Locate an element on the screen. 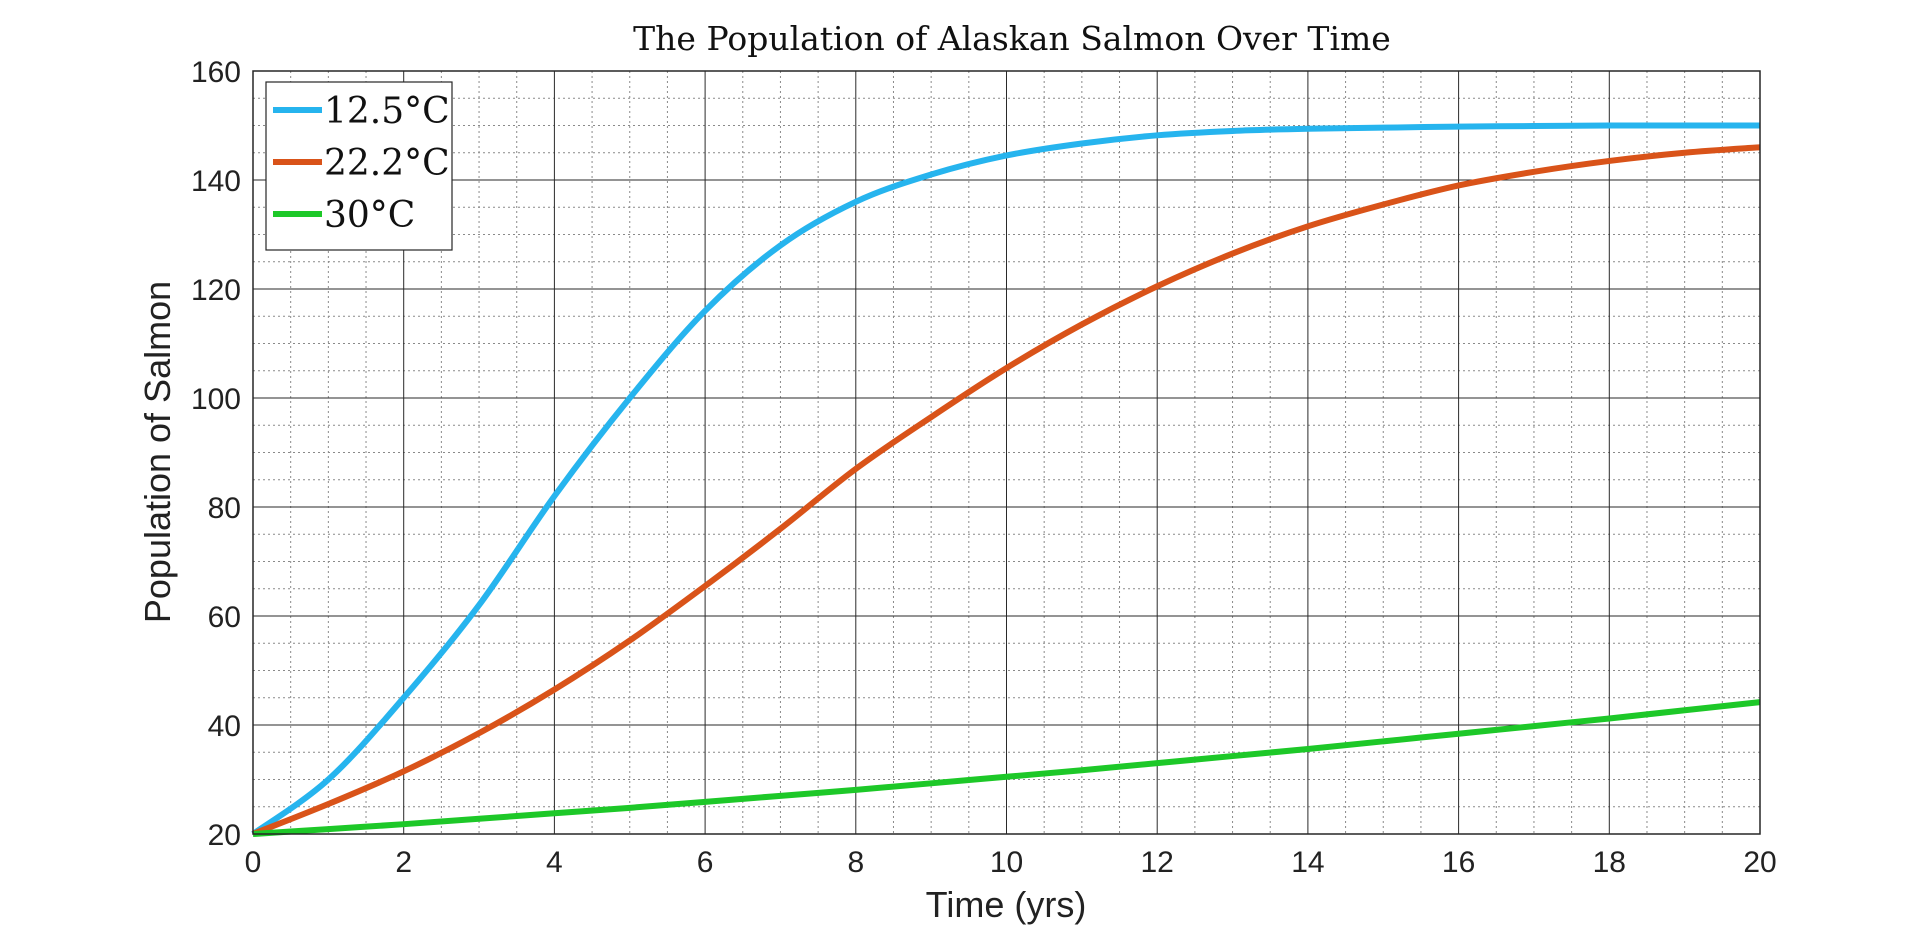 The image size is (1920, 926). x-tick-label: 0 is located at coordinates (253, 862).